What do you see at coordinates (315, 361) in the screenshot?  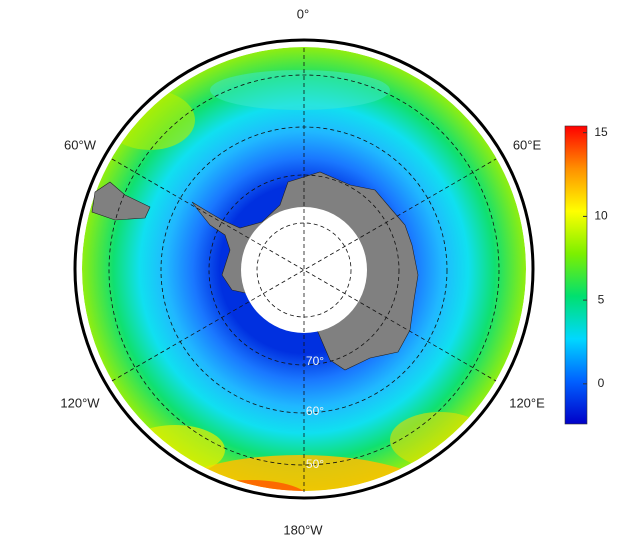 I see `latitude-label: 70°` at bounding box center [315, 361].